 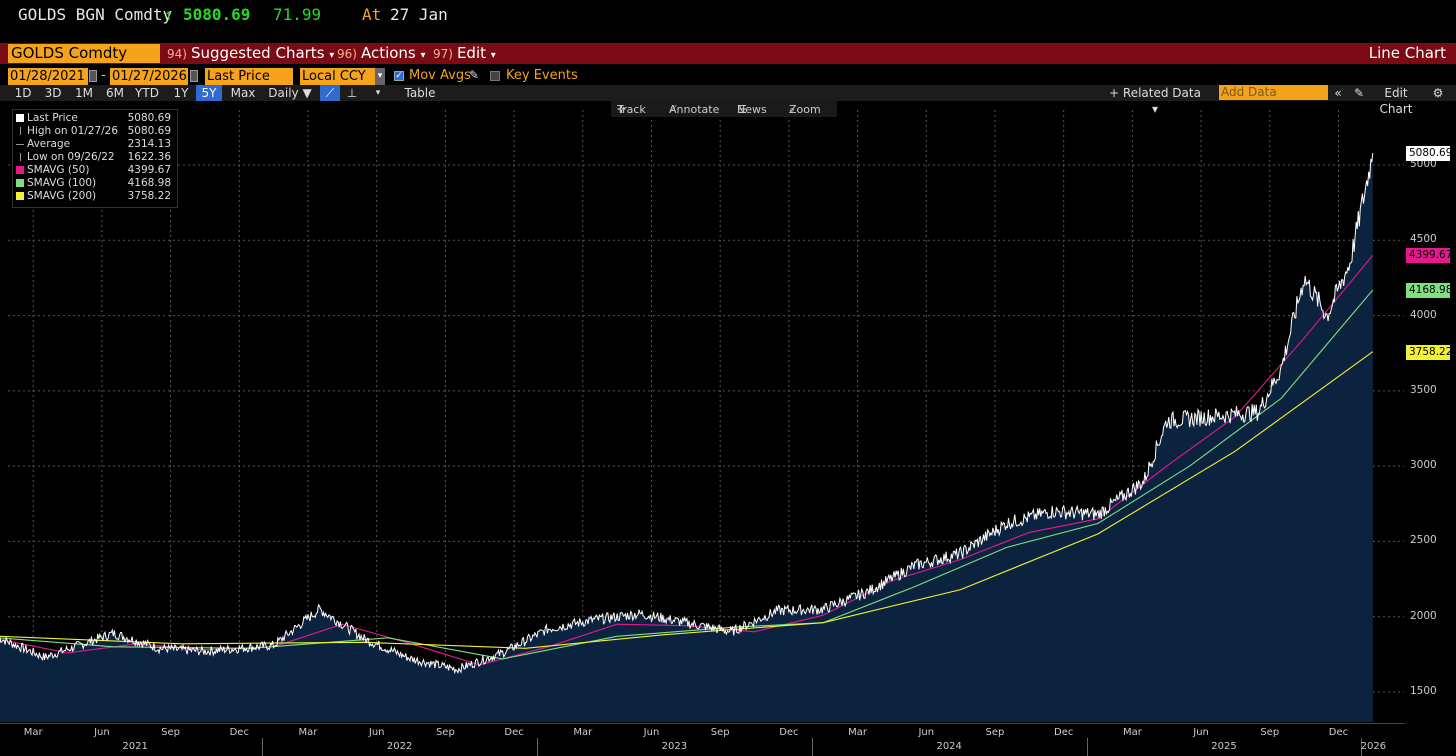 I want to click on start-date-field: 01/28/2021, so click(x=48, y=76).